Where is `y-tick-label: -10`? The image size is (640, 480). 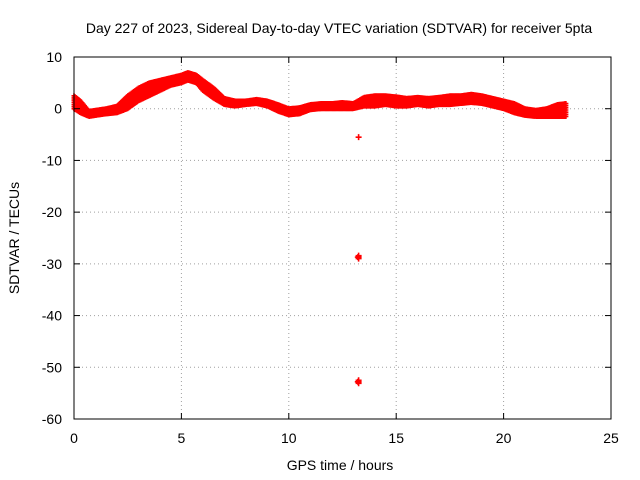 y-tick-label: -10 is located at coordinates (52, 160).